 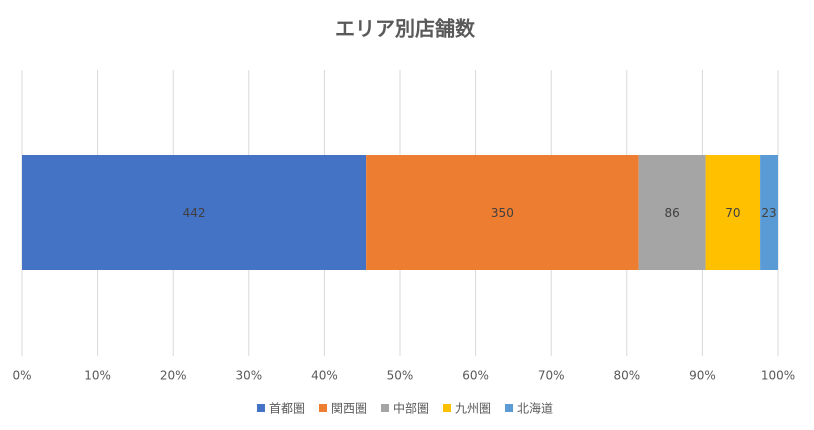 I want to click on x-tick-label: 40%, so click(x=324, y=376).